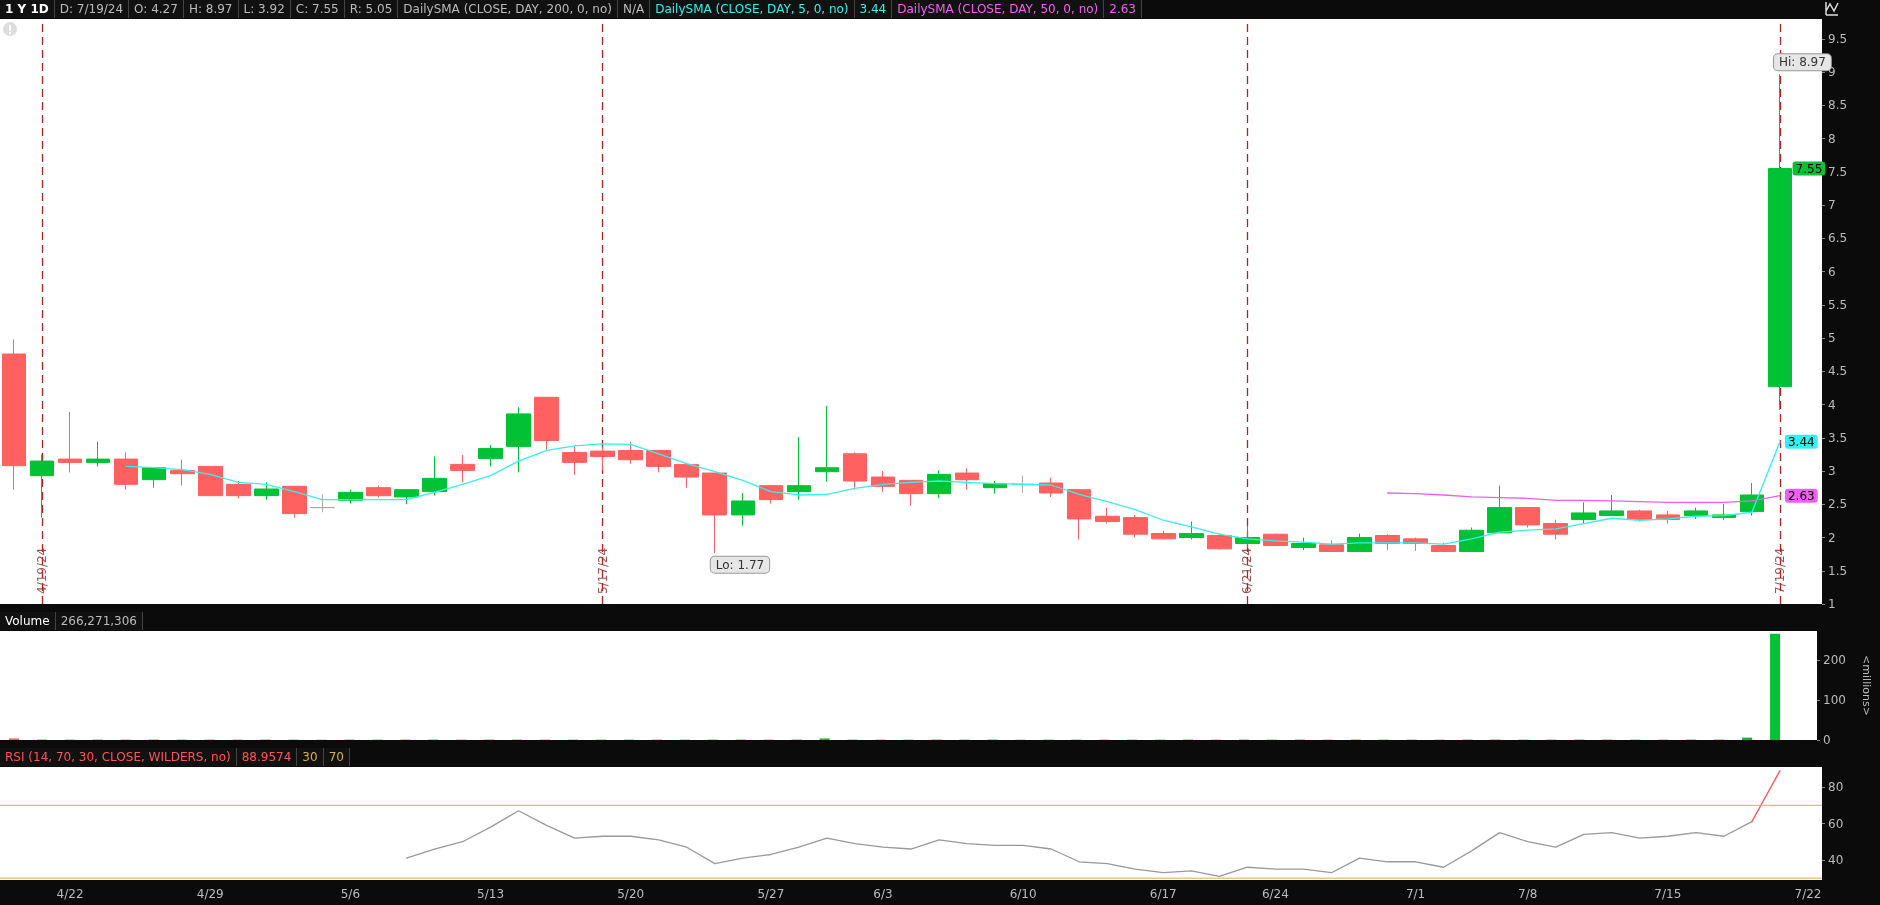  I want to click on y-tick-label: 3.5, so click(1838, 437).